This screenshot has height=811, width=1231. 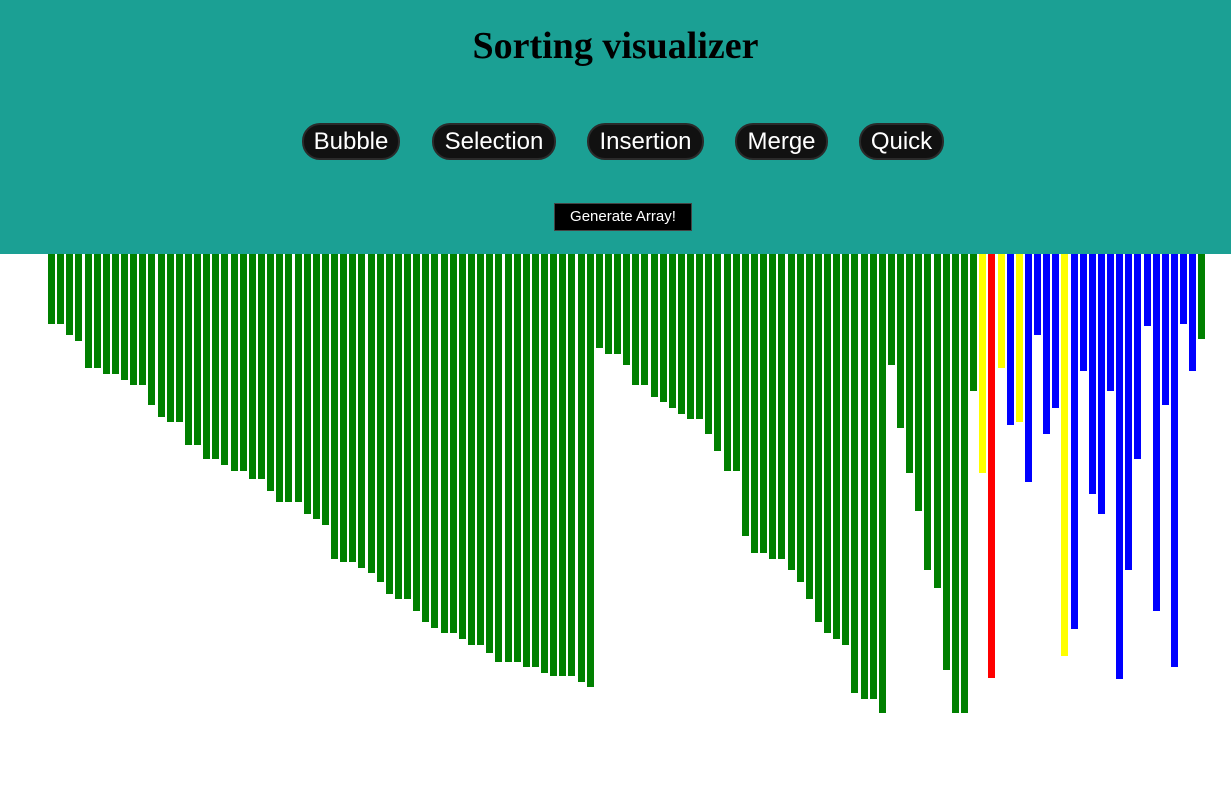 What do you see at coordinates (615, 46) in the screenshot?
I see `page-title: Sorting visualizer` at bounding box center [615, 46].